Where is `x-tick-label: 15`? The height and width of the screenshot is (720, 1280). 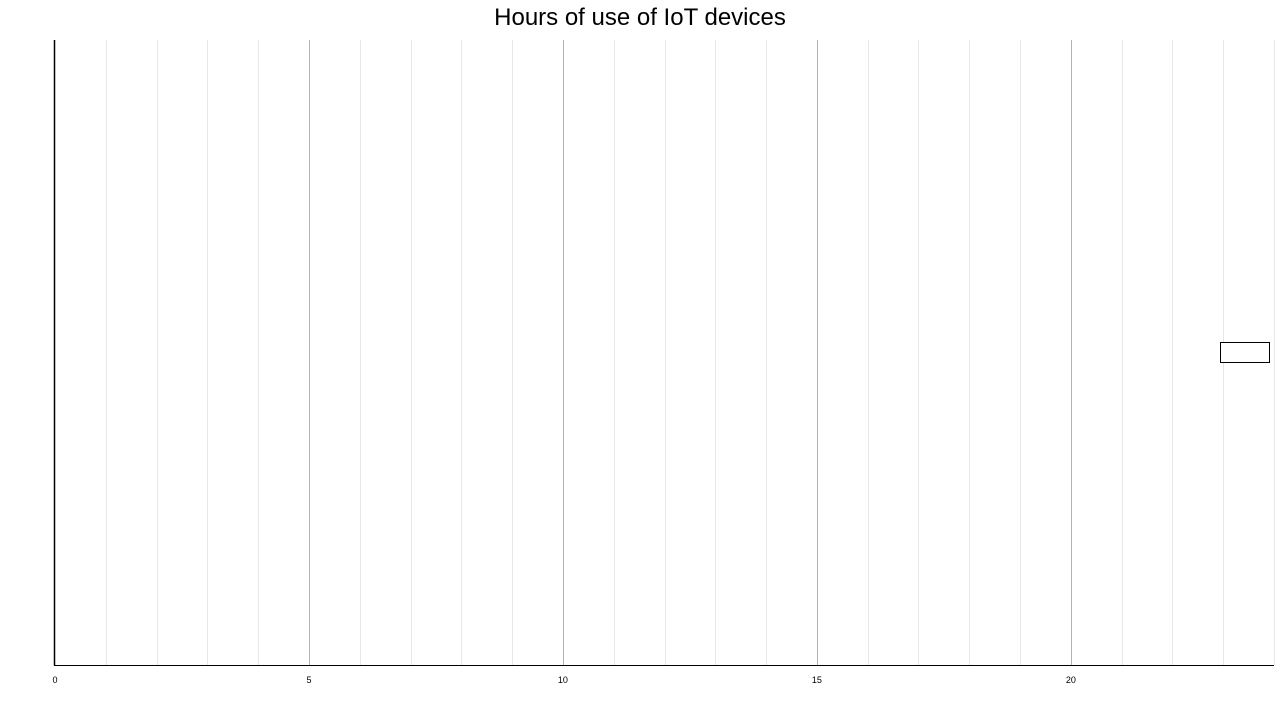 x-tick-label: 15 is located at coordinates (817, 680).